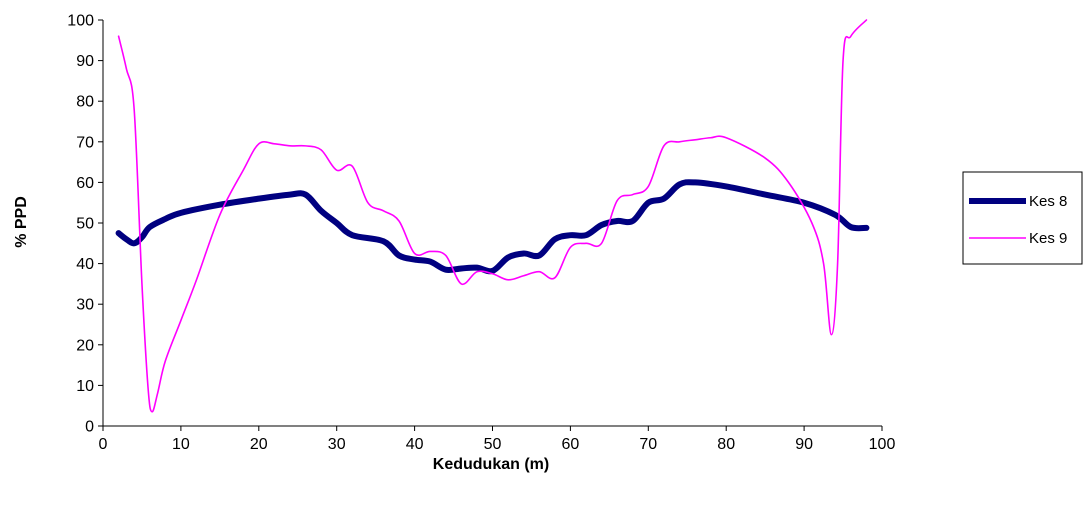 The image size is (1086, 508). Describe the element at coordinates (85, 386) in the screenshot. I see `y-tick-label: 10` at that location.